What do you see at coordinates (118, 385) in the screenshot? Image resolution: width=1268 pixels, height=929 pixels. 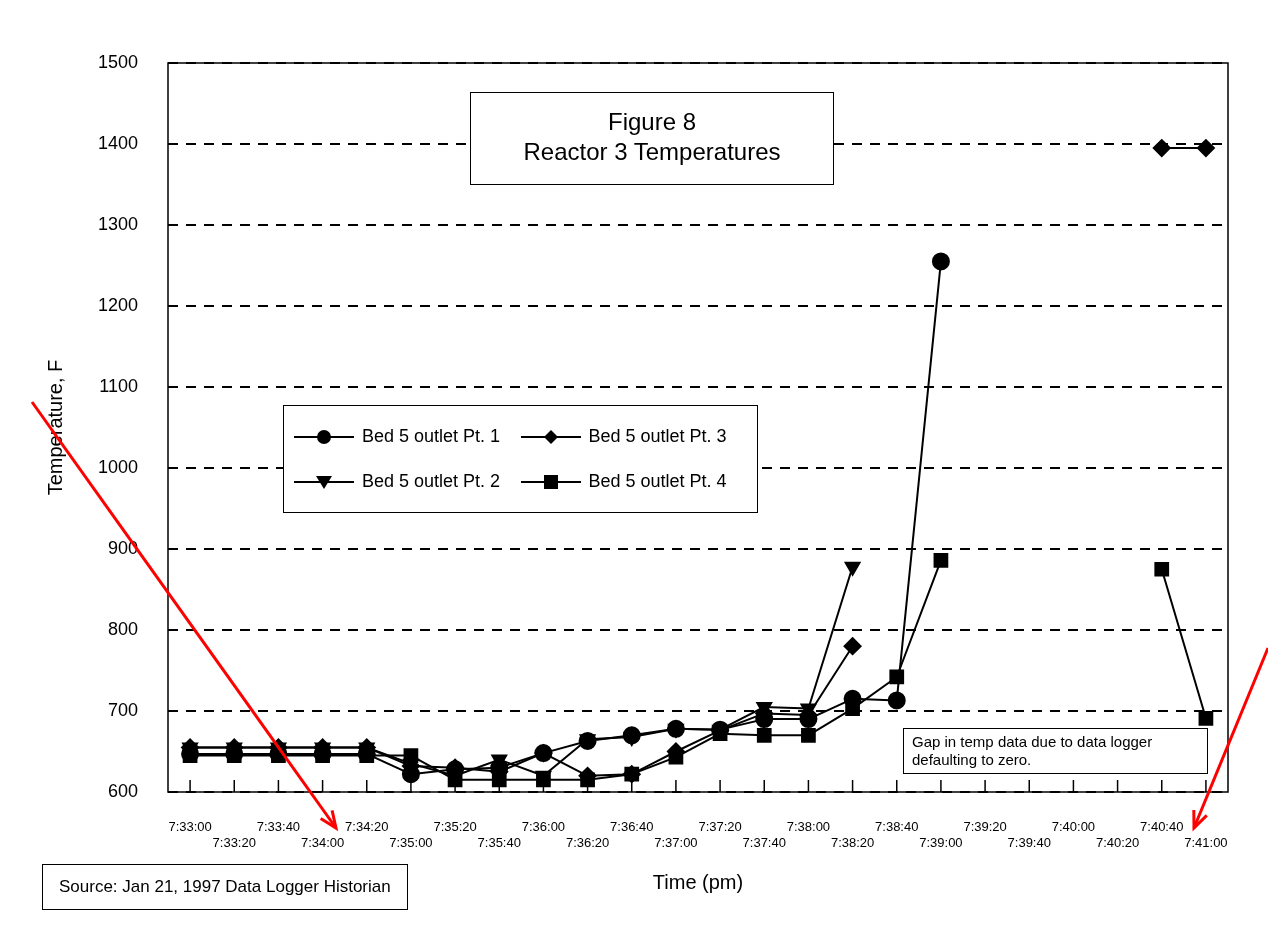 I see `y-tick-label: 1100` at bounding box center [118, 385].